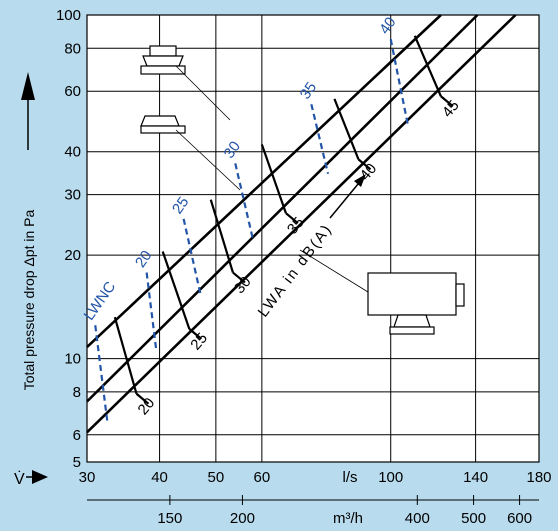 The width and height of the screenshot is (558, 531). What do you see at coordinates (417, 518) in the screenshot?
I see `secondary-tick-label: 400` at bounding box center [417, 518].